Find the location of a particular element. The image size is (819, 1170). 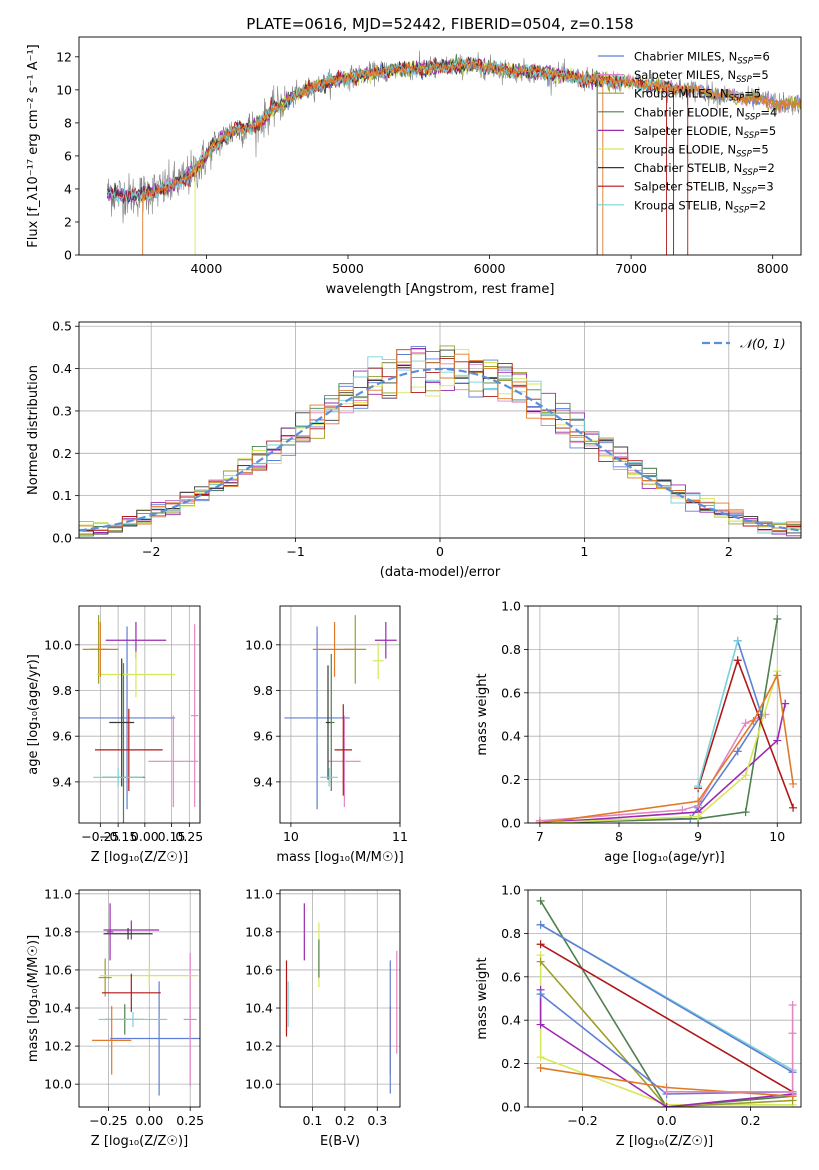

mass_vs_EBV-xtick-label-1: 0.2 is located at coordinates (345, 1120).